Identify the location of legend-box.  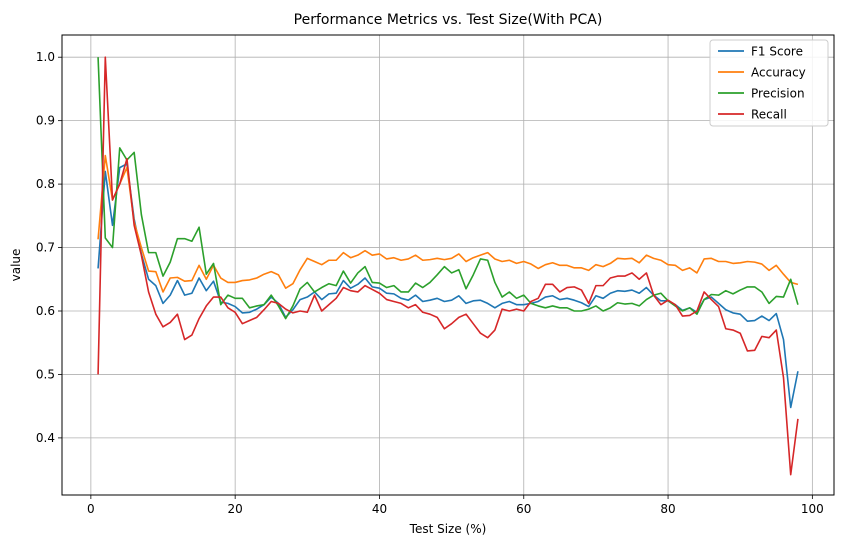
(769, 83).